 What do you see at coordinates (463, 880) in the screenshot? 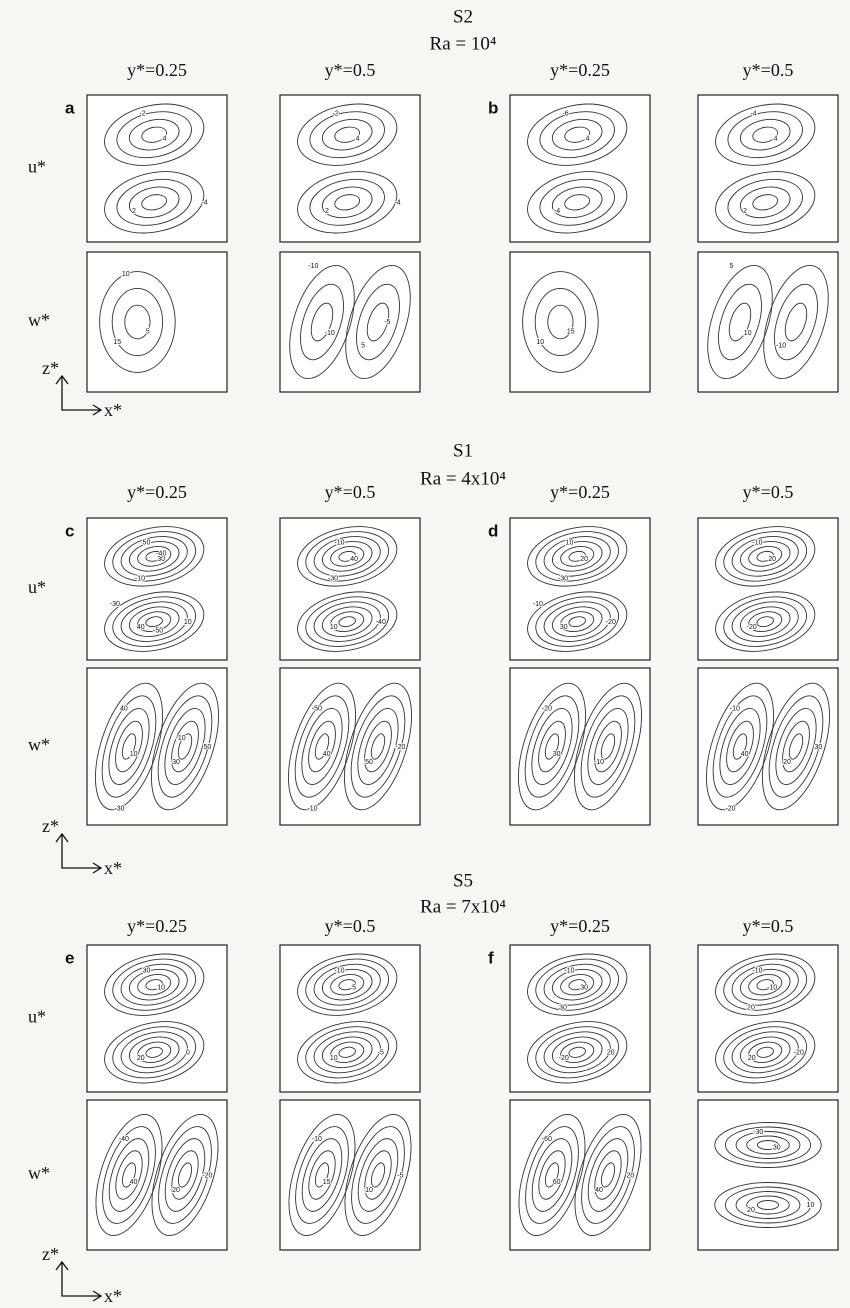
I see `section-title: S5` at bounding box center [463, 880].